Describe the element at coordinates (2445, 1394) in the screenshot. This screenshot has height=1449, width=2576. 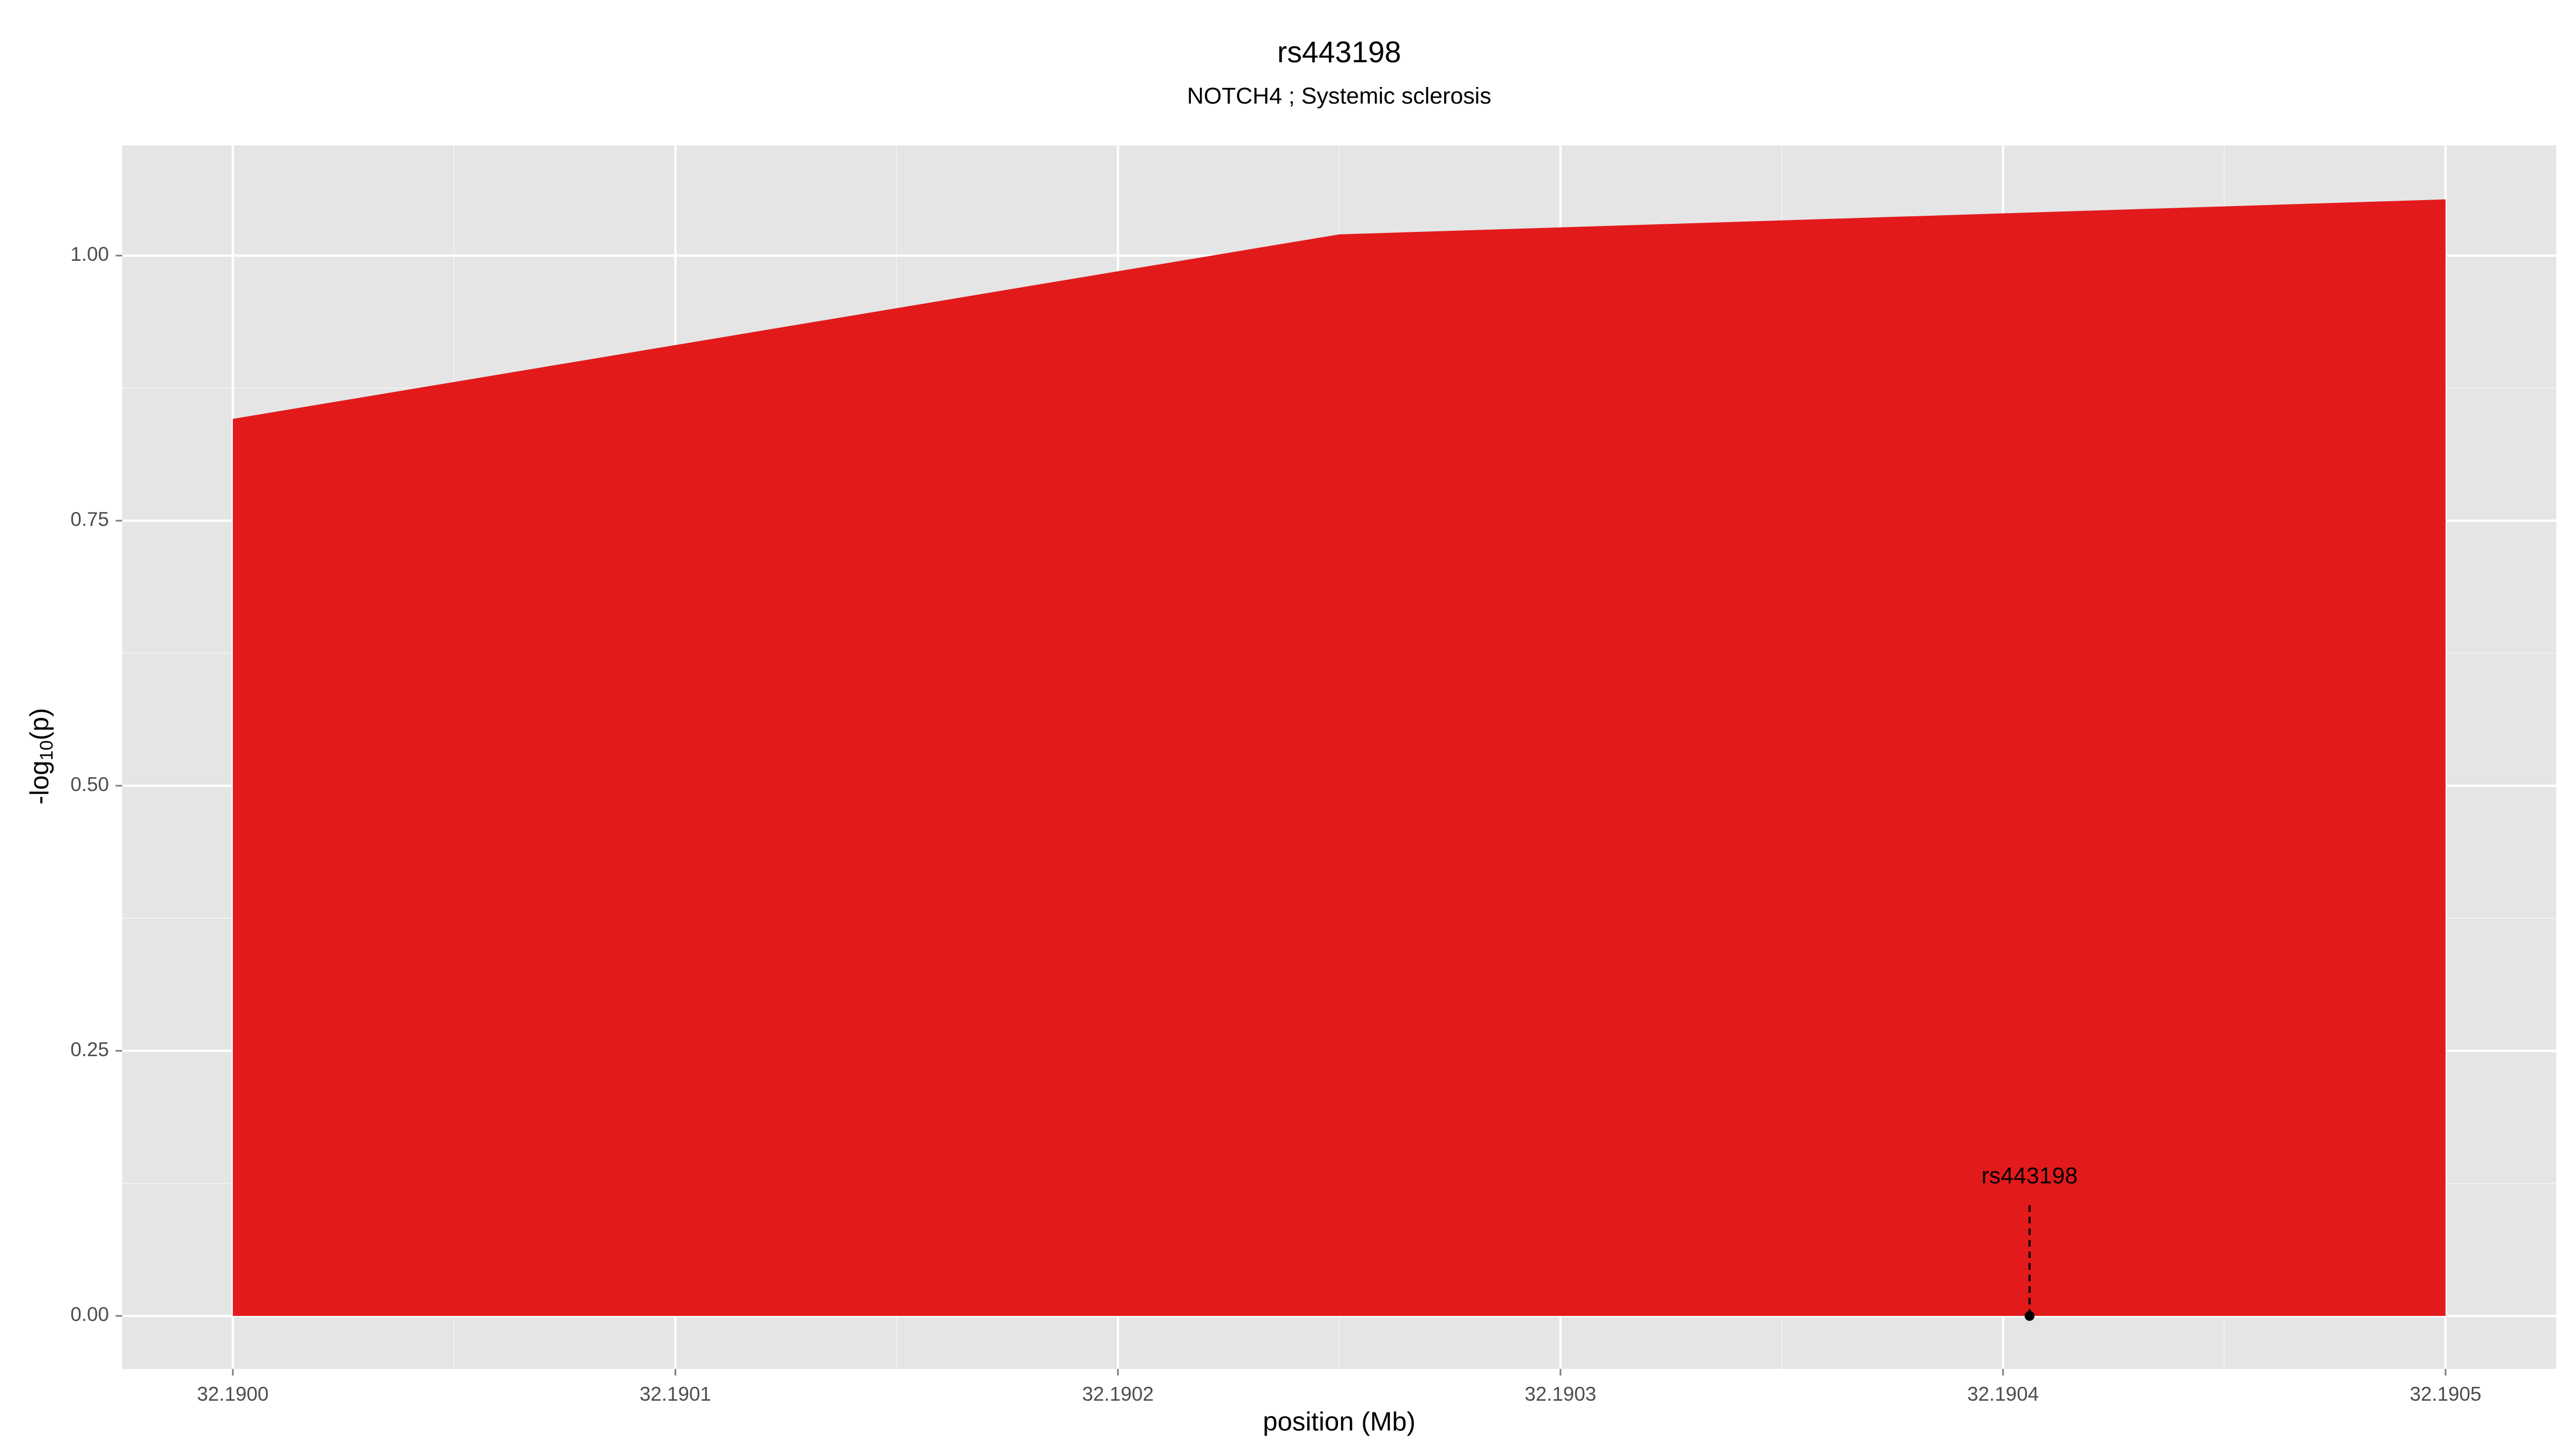
I see `x-tick-label: 32.1905` at that location.